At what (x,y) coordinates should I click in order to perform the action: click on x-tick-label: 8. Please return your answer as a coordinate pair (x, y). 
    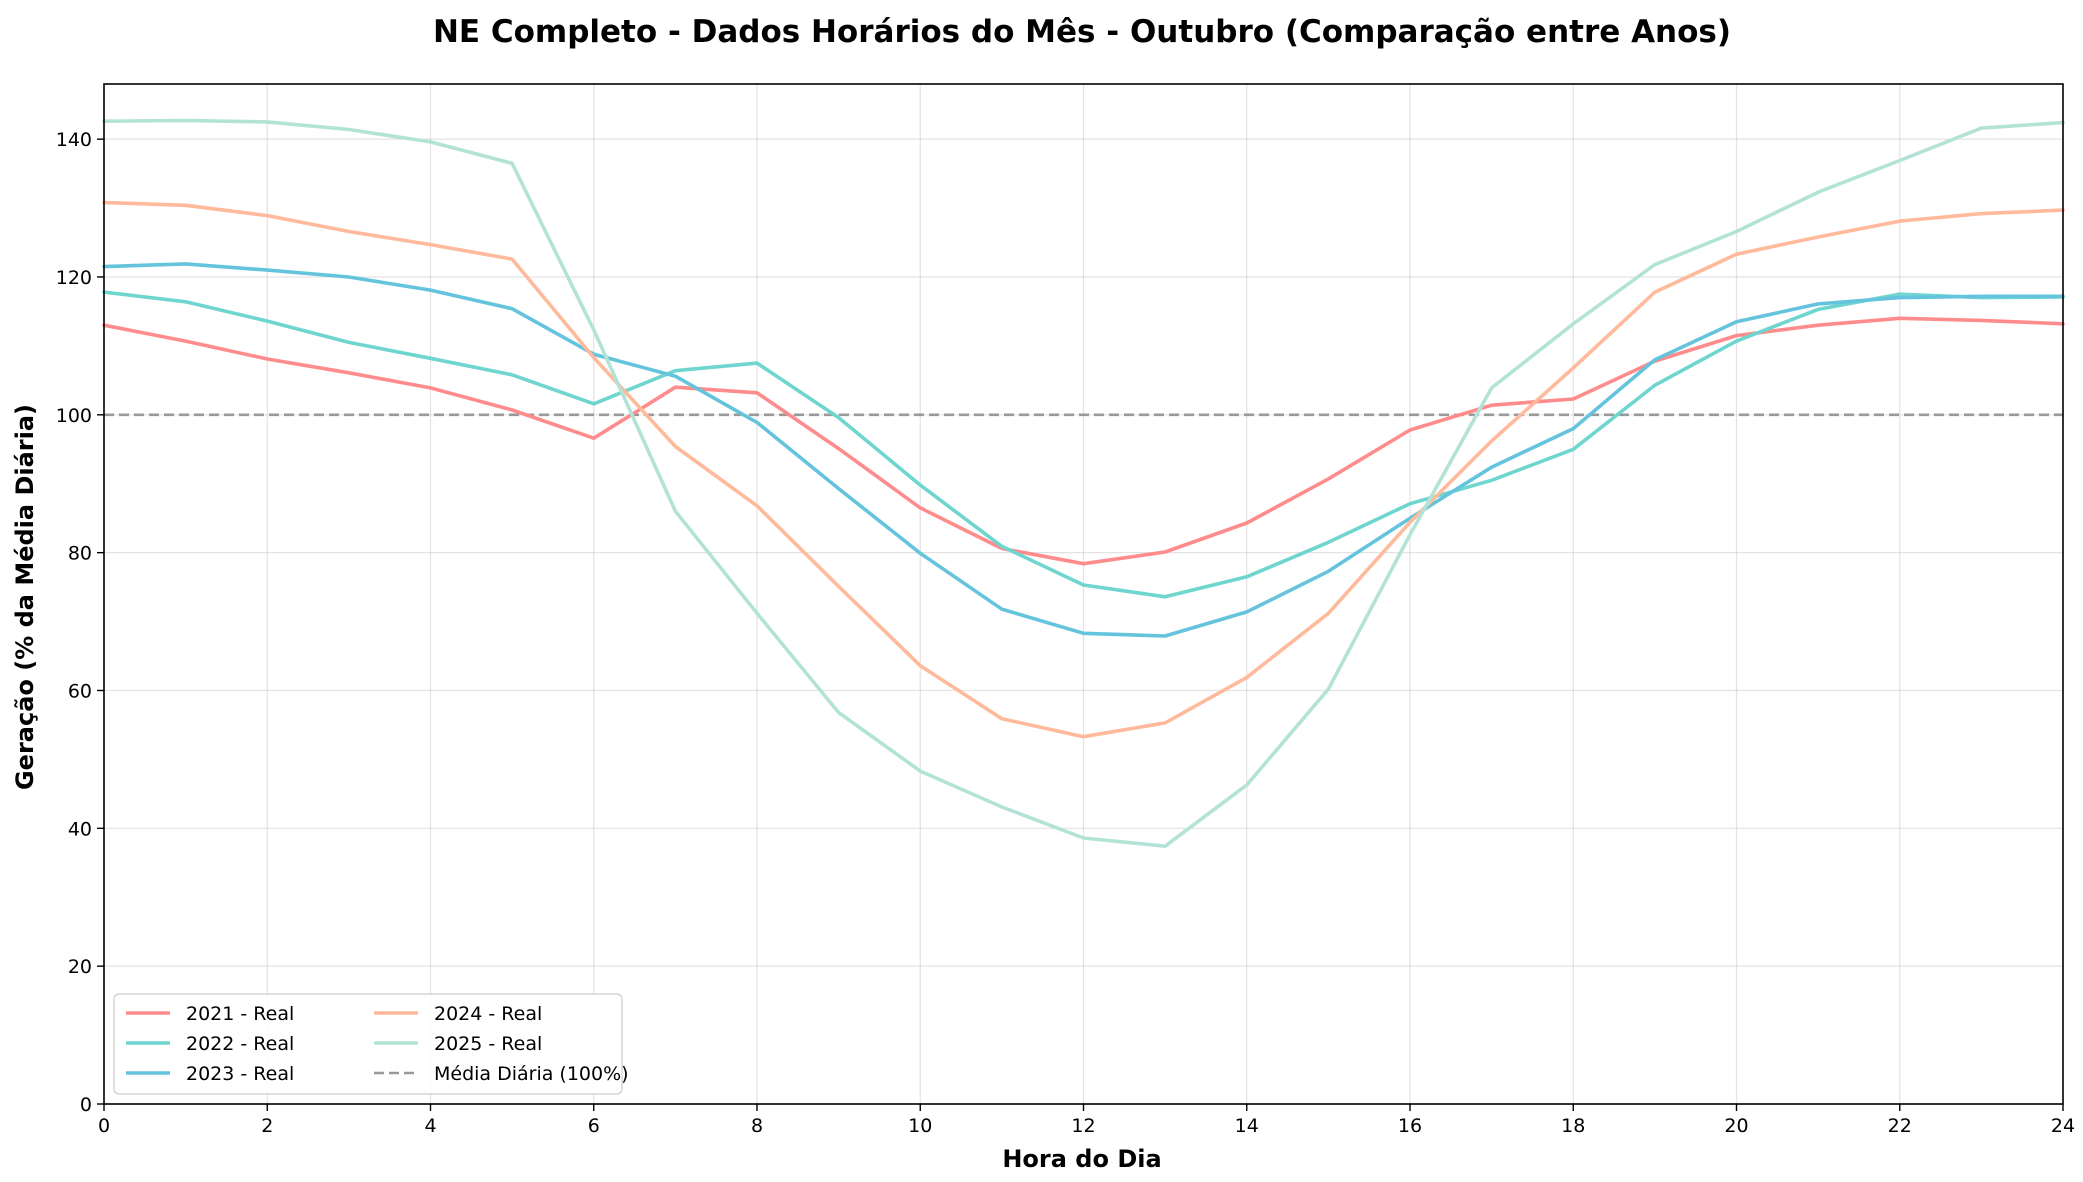
    Looking at the image, I should click on (757, 1126).